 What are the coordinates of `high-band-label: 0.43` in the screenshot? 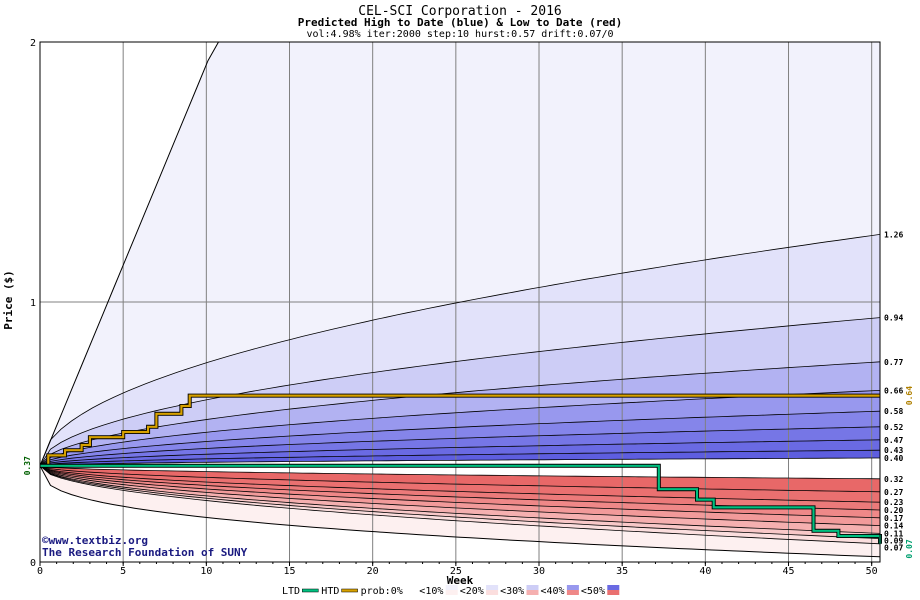 It's located at (893, 450).